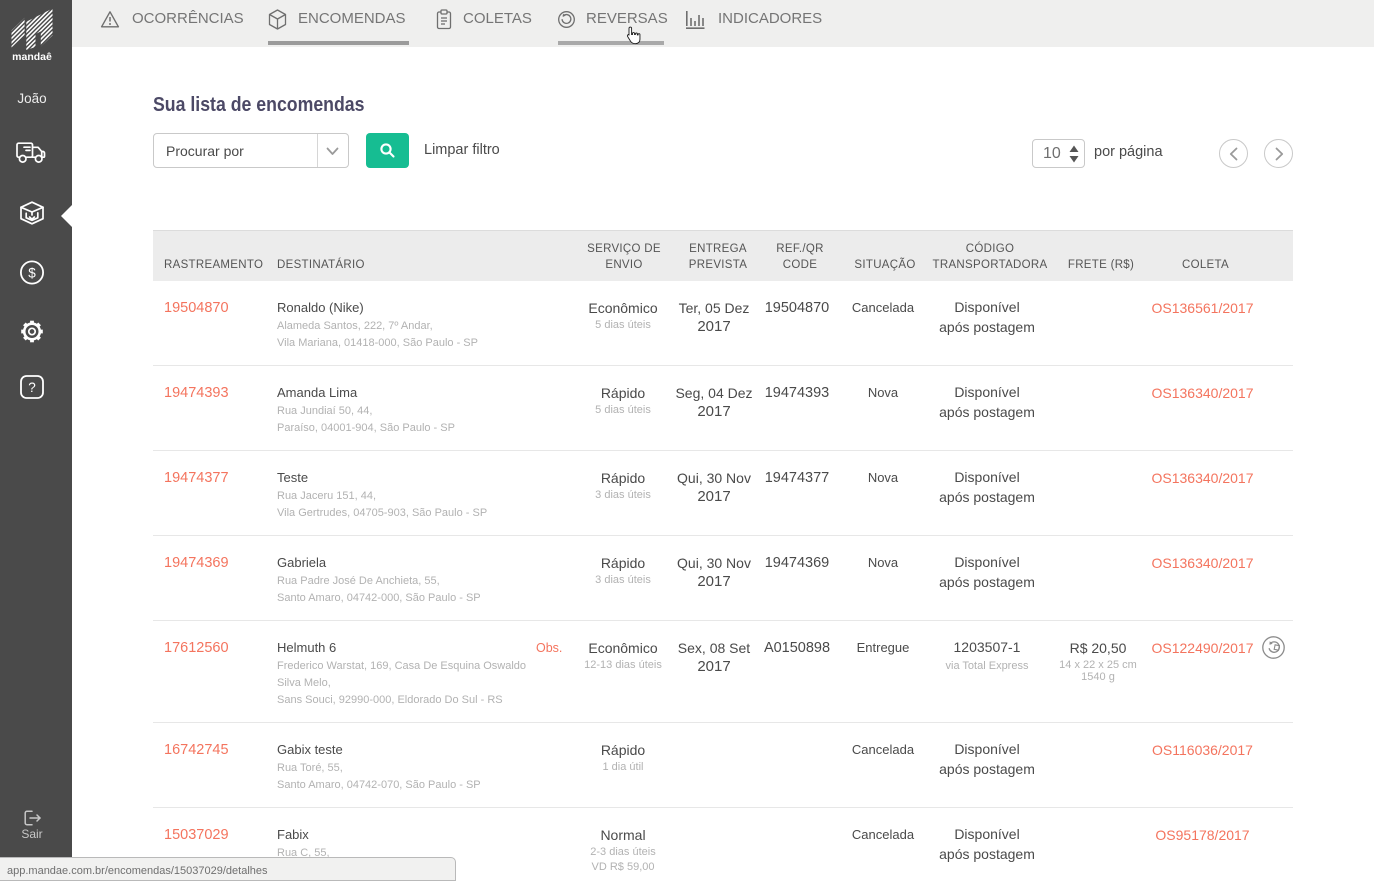 The width and height of the screenshot is (1376, 881). What do you see at coordinates (32, 56) in the screenshot?
I see `svg-text: mandaê` at bounding box center [32, 56].